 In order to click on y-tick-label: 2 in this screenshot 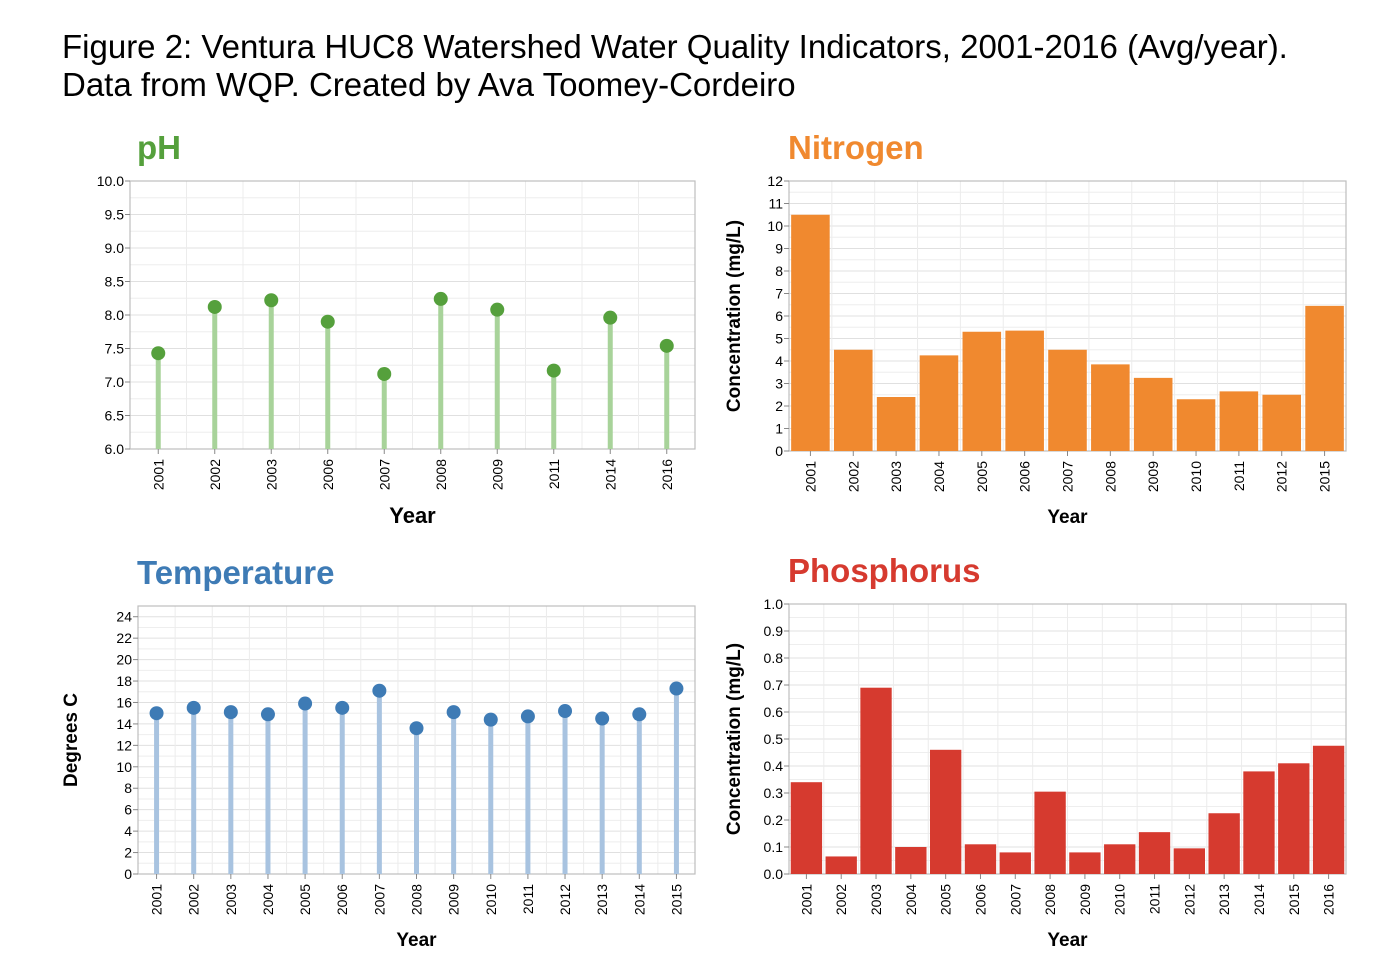, I will do `click(128, 853)`.